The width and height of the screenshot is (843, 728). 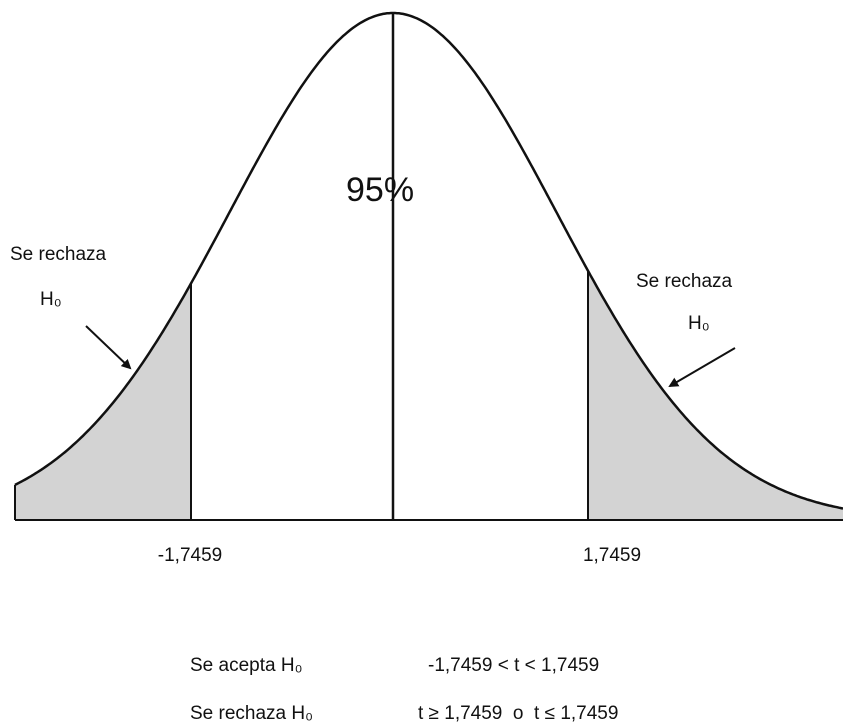 What do you see at coordinates (518, 713) in the screenshot?
I see `rule-condition: t ≥ 1,7459 o t ≤ 1,7459` at bounding box center [518, 713].